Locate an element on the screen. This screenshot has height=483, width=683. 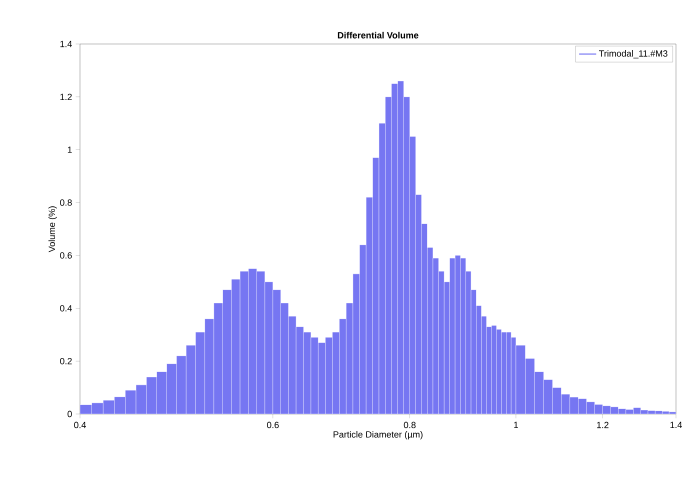
y-tick-label: 1 is located at coordinates (70, 149).